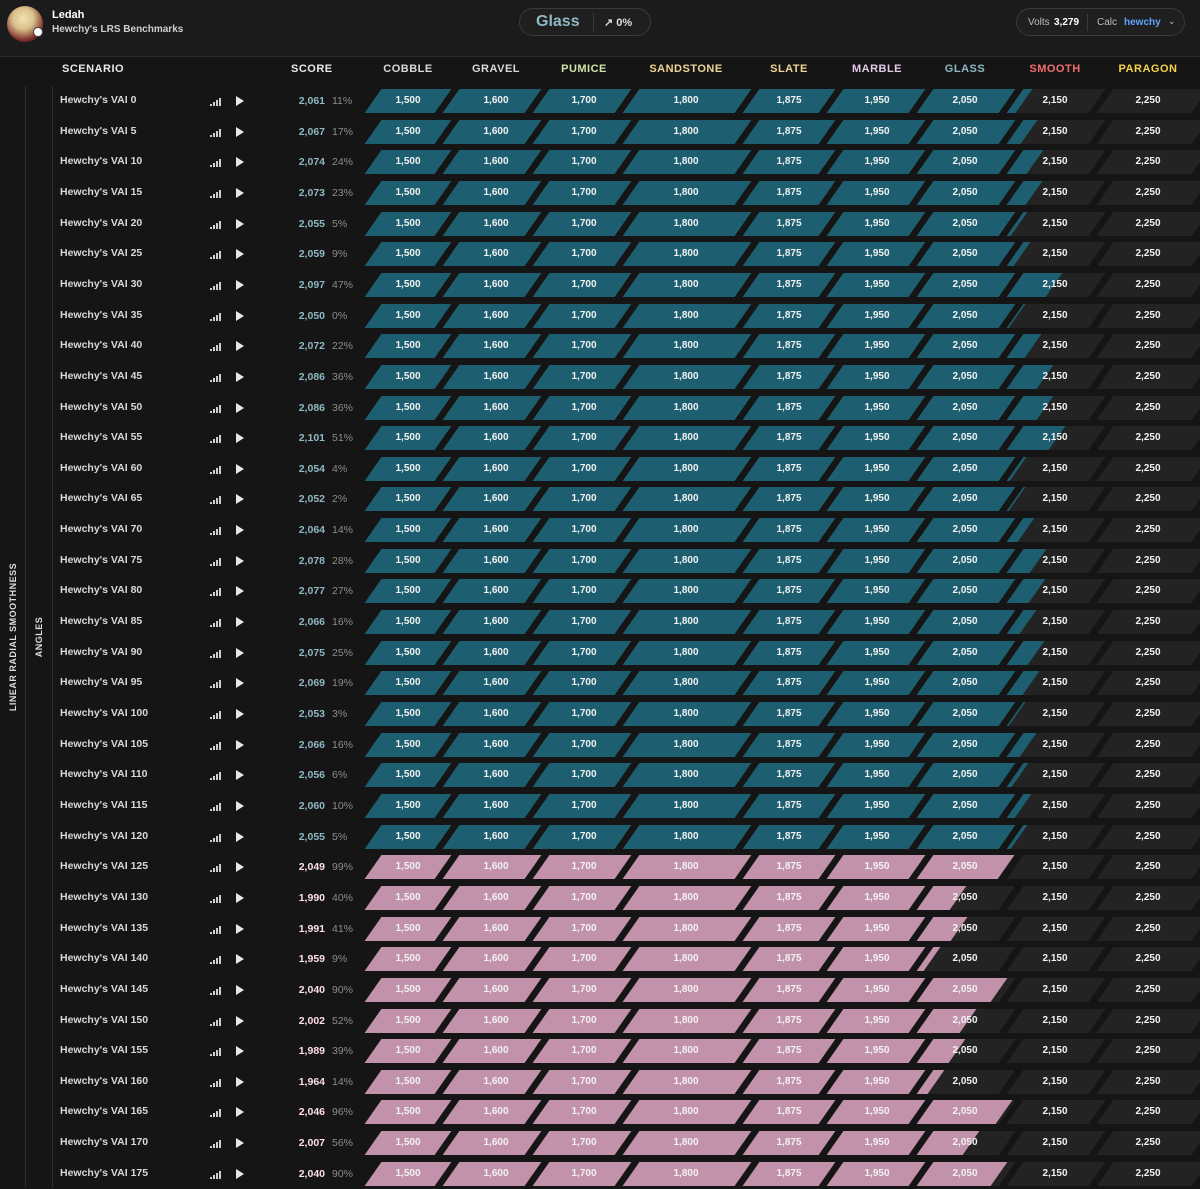 The width and height of the screenshot is (1200, 1189). I want to click on scenario-name: Hewchy's VAI 65, so click(101, 498).